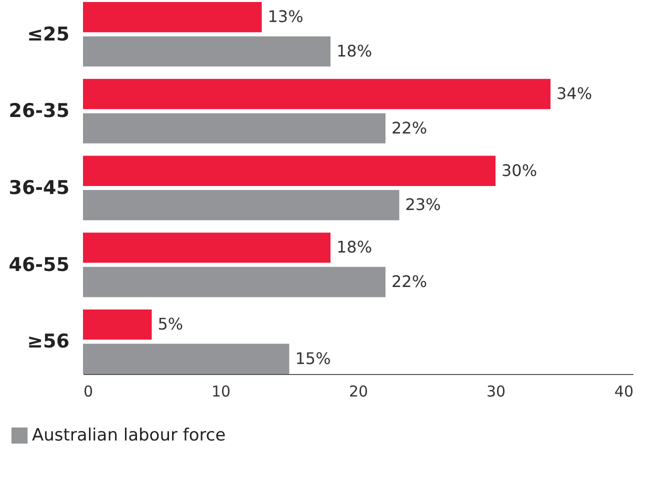  What do you see at coordinates (48, 34) in the screenshot?
I see `y-tick-label: ≤25` at bounding box center [48, 34].